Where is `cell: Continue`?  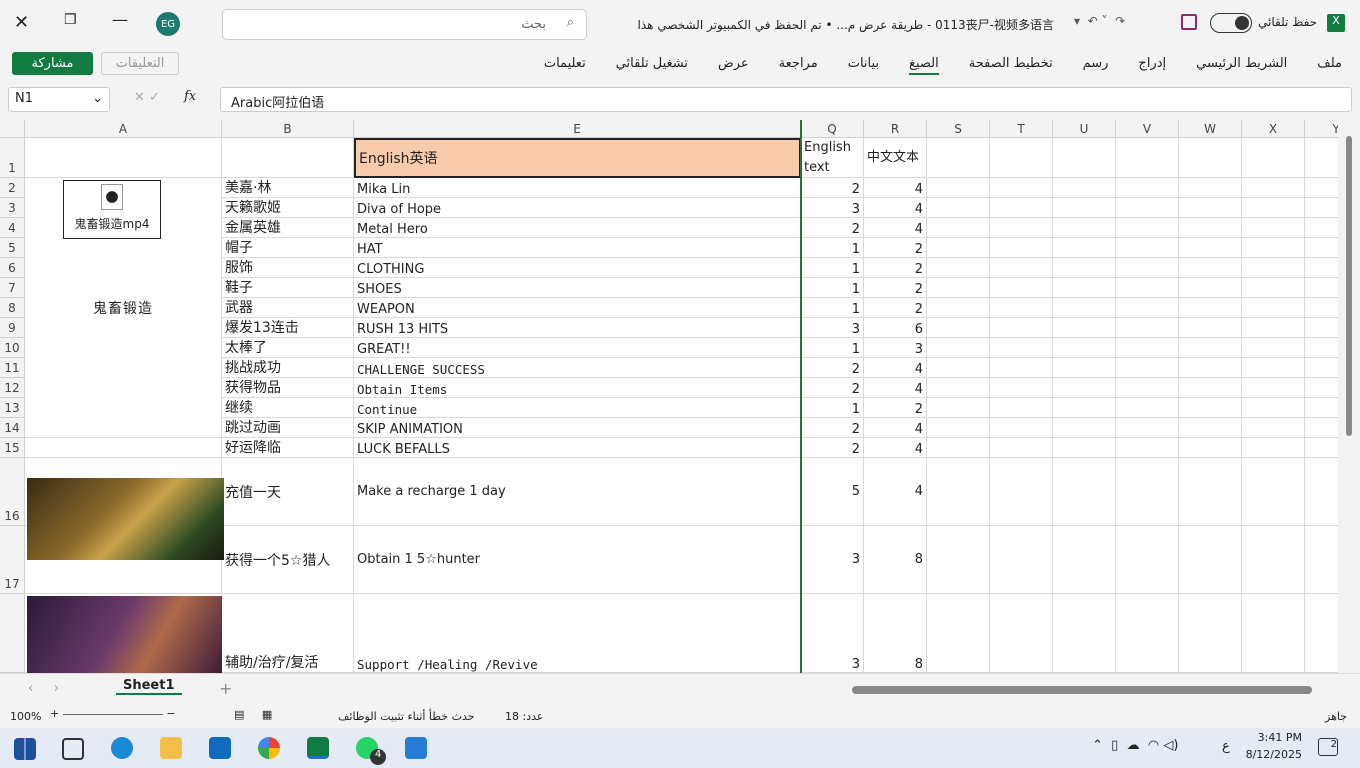
cell: Continue is located at coordinates (577, 408).